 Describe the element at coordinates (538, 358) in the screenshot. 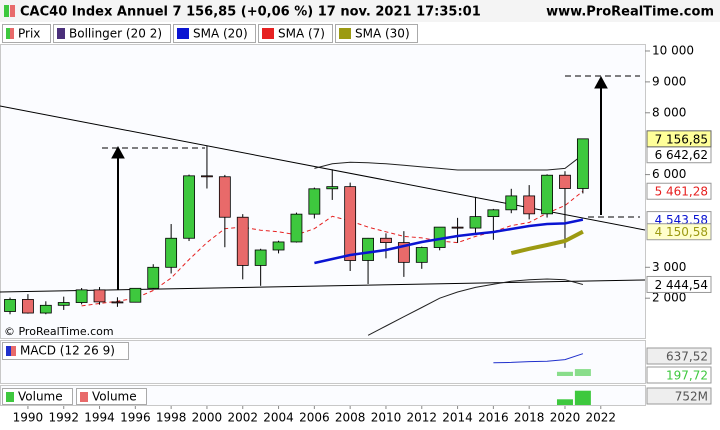

I see `macd-line` at that location.